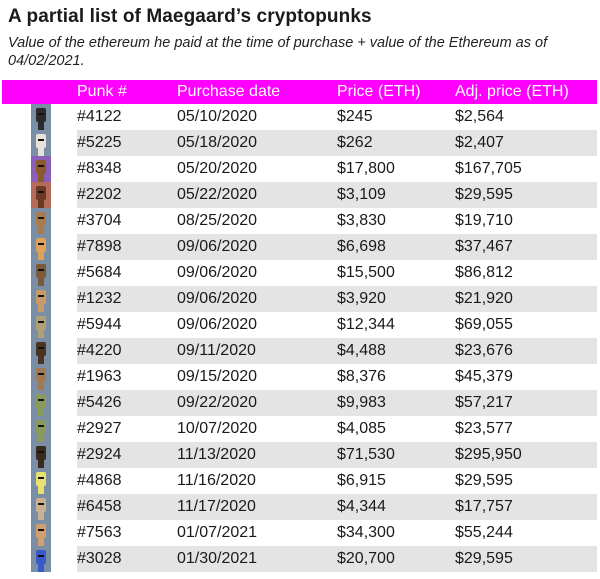  I want to click on cell-price: $6,698, so click(396, 247).